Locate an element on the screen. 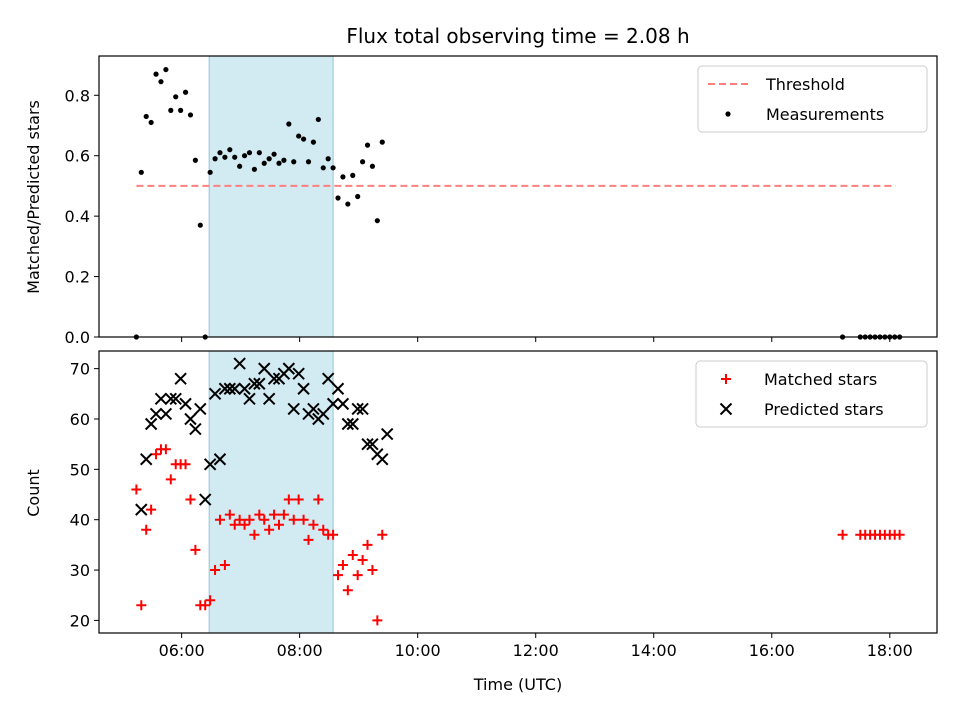 Image resolution: width=960 pixels, height=720 pixels. y-tick-label: 0.8 is located at coordinates (77, 95).